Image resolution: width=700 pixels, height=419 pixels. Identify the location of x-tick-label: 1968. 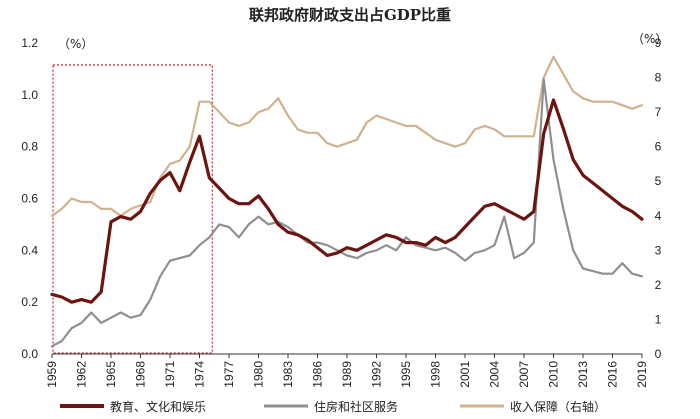
(141, 374).